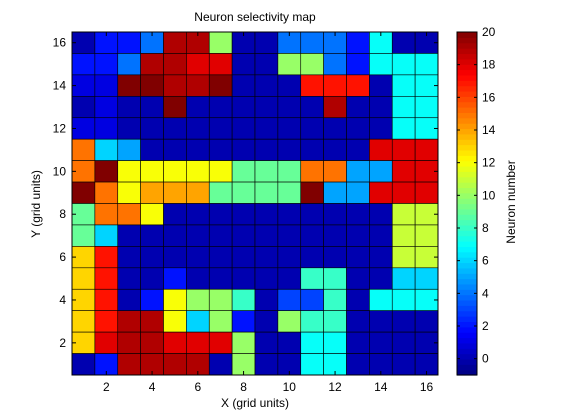 This screenshot has width=561, height=420. I want to click on x-tick-label: 16, so click(427, 387).